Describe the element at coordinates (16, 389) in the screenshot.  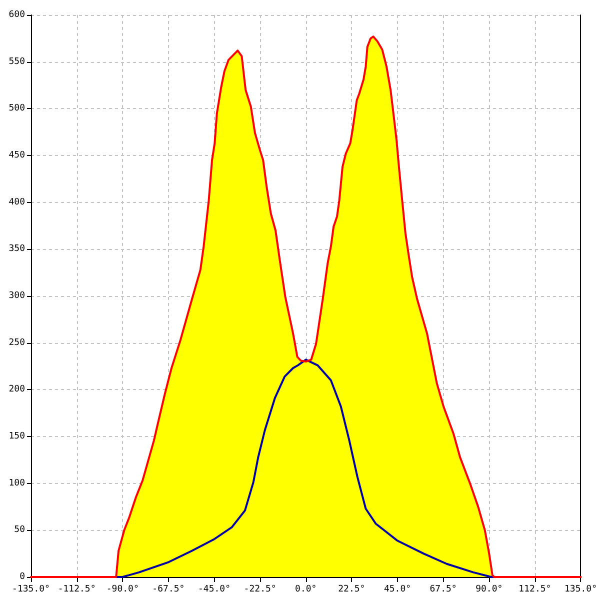
I see `y-tick-label: 200` at that location.